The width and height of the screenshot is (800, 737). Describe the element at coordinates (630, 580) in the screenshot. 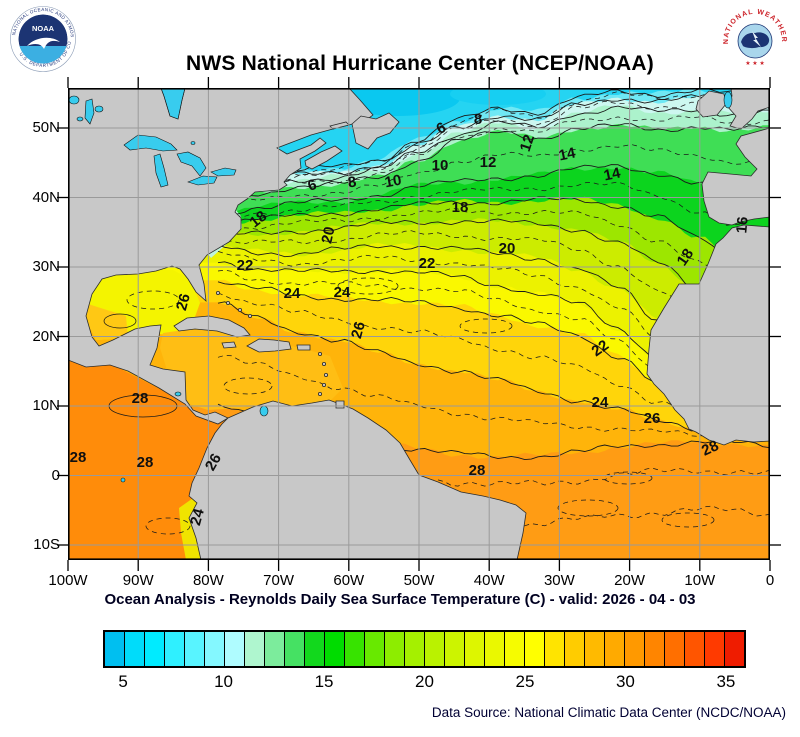

I see `lon-tick-label: 20W` at that location.